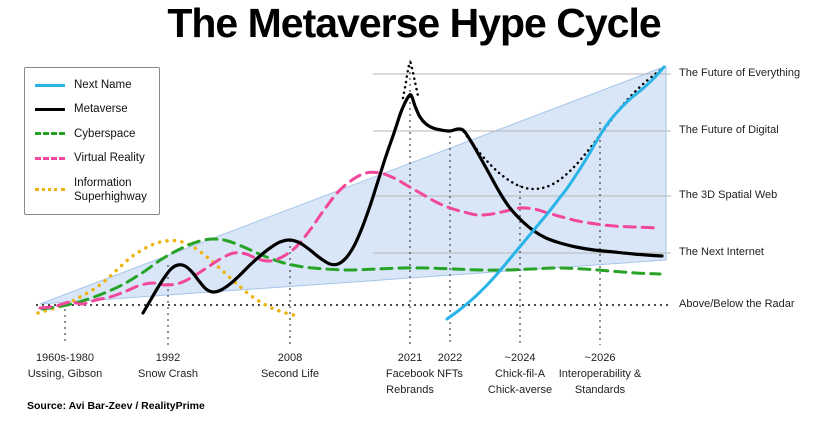 Image resolution: width=828 pixels, height=421 pixels. I want to click on milestone-event: Snow Crash, so click(168, 373).